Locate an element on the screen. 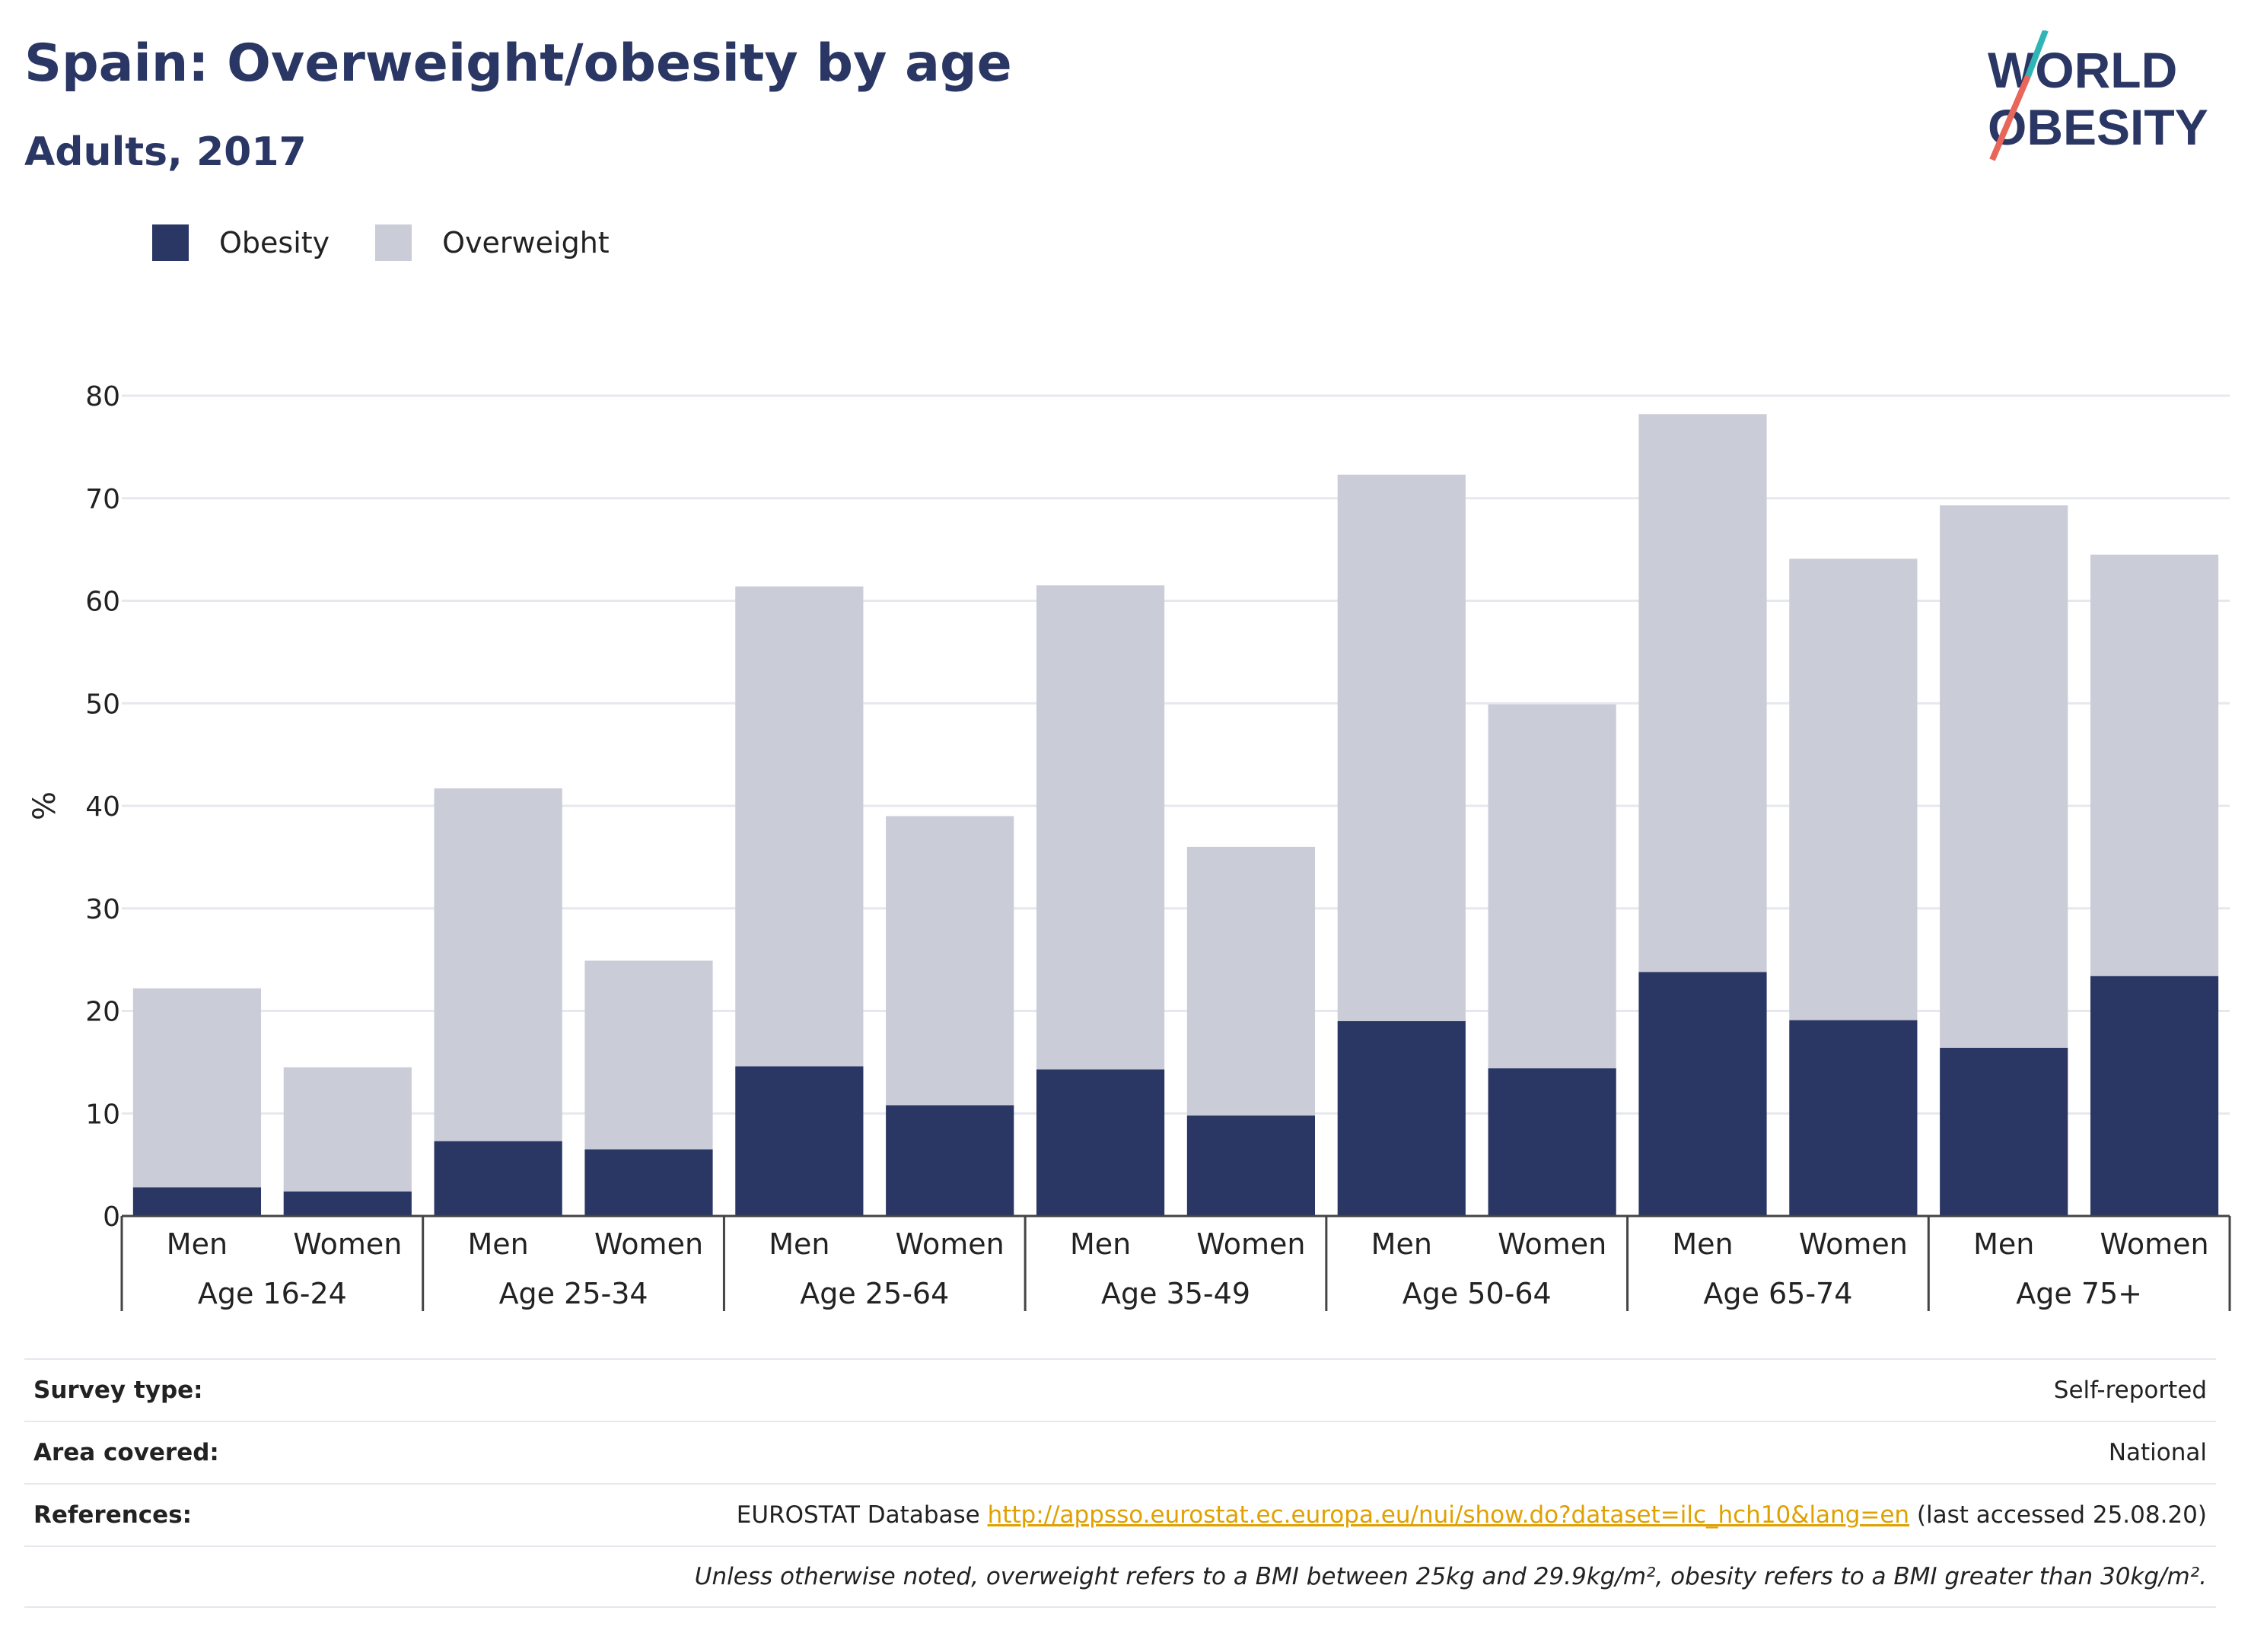 Image resolution: width=2251 pixels, height=1652 pixels. y-tick-label: 10 is located at coordinates (102, 1114).